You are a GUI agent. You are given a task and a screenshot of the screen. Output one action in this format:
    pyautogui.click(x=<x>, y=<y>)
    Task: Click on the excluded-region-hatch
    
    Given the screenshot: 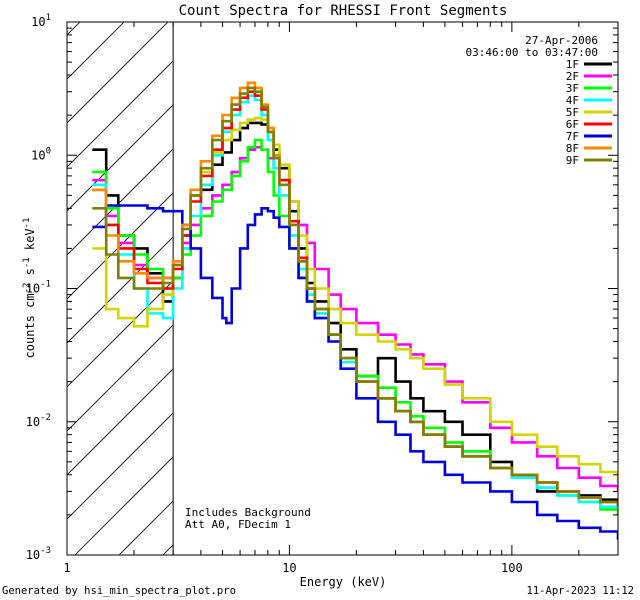 What is the action you would take?
    pyautogui.click(x=120, y=288)
    